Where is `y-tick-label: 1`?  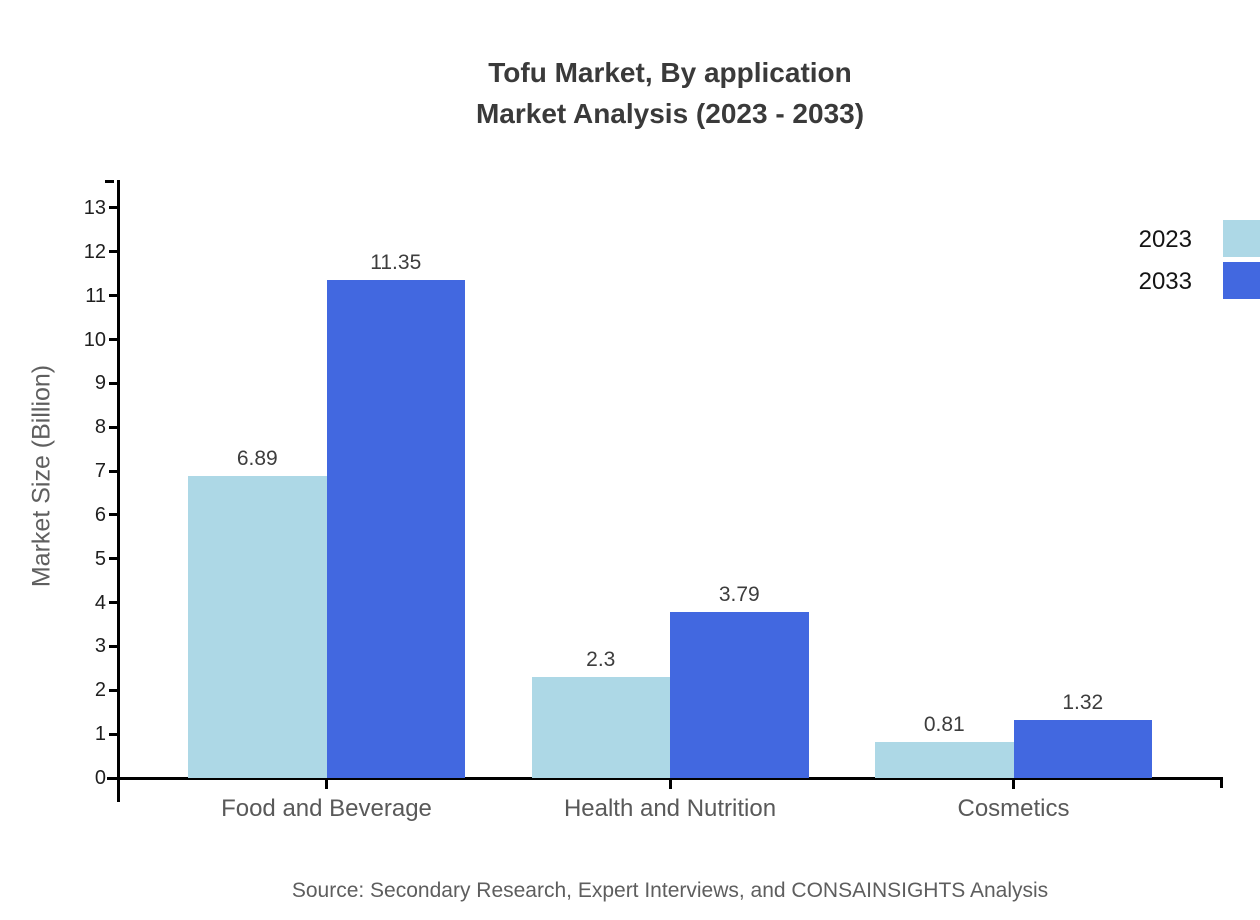 y-tick-label: 1 is located at coordinates (100, 734).